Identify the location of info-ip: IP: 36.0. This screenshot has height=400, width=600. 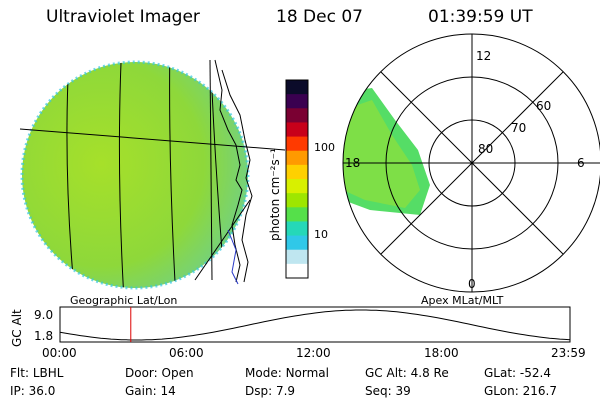
(33, 391).